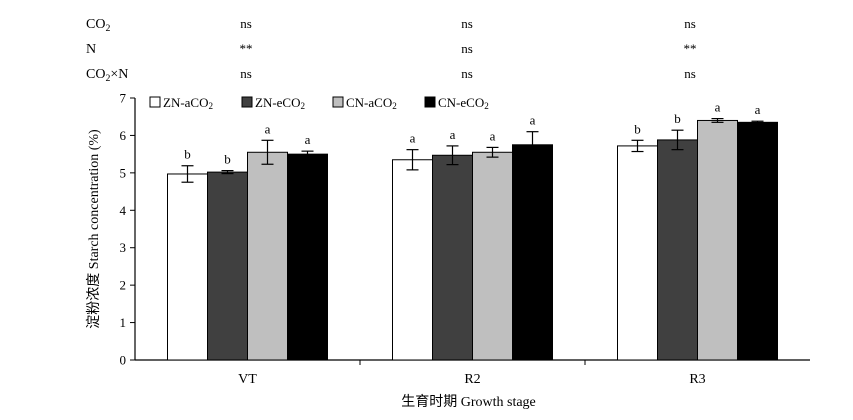  I want to click on y-tick-label: 3, so click(123, 247).